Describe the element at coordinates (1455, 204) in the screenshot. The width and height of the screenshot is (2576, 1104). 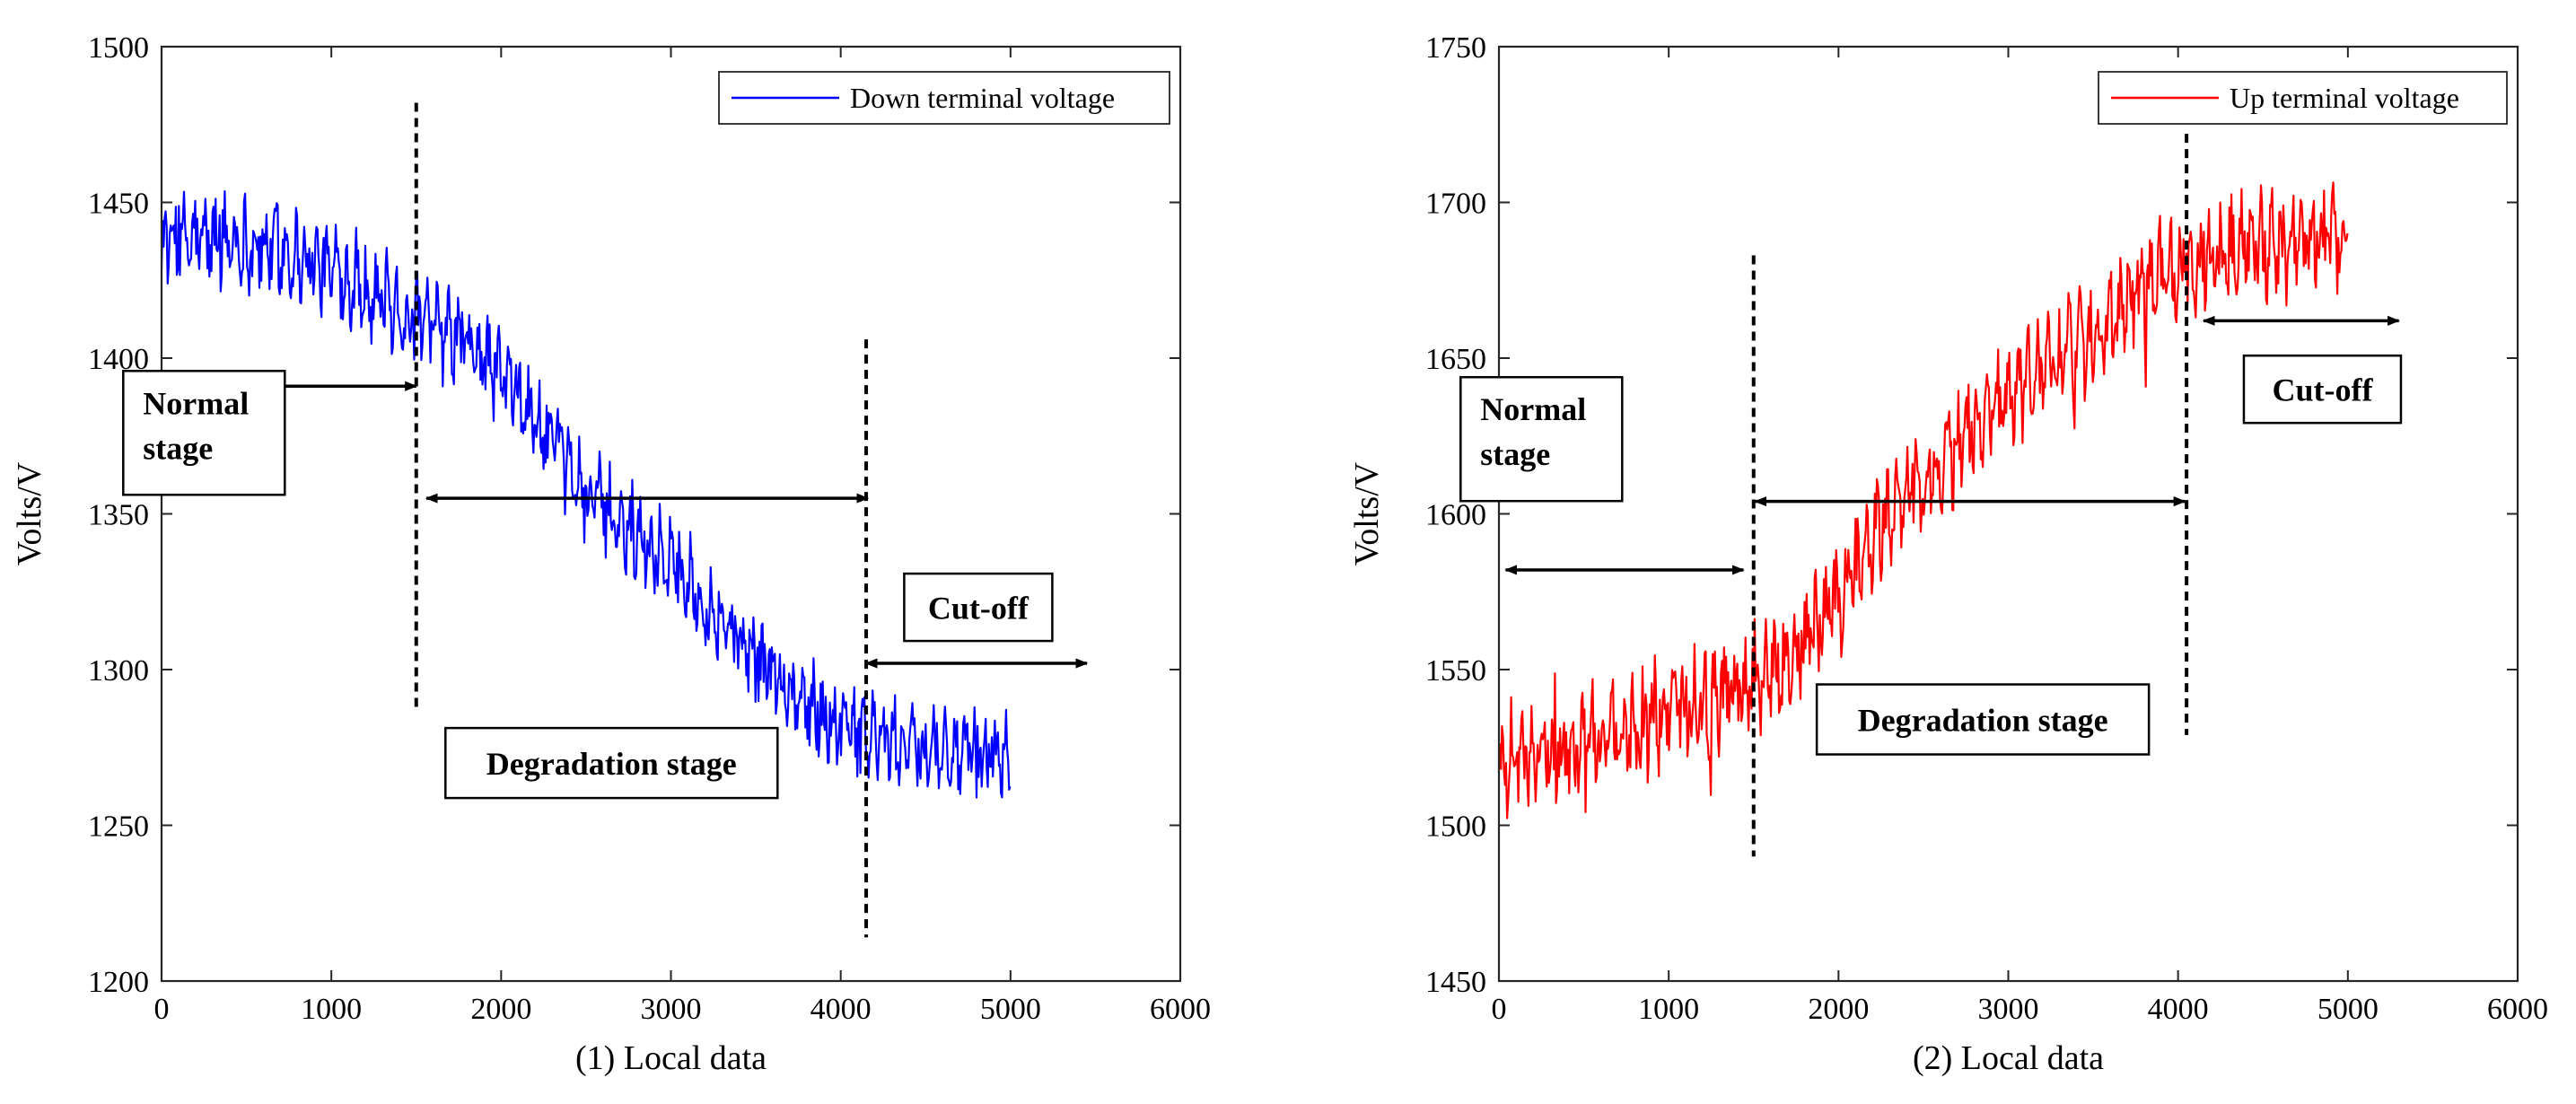
I see `y-tick-label: 1700` at that location.